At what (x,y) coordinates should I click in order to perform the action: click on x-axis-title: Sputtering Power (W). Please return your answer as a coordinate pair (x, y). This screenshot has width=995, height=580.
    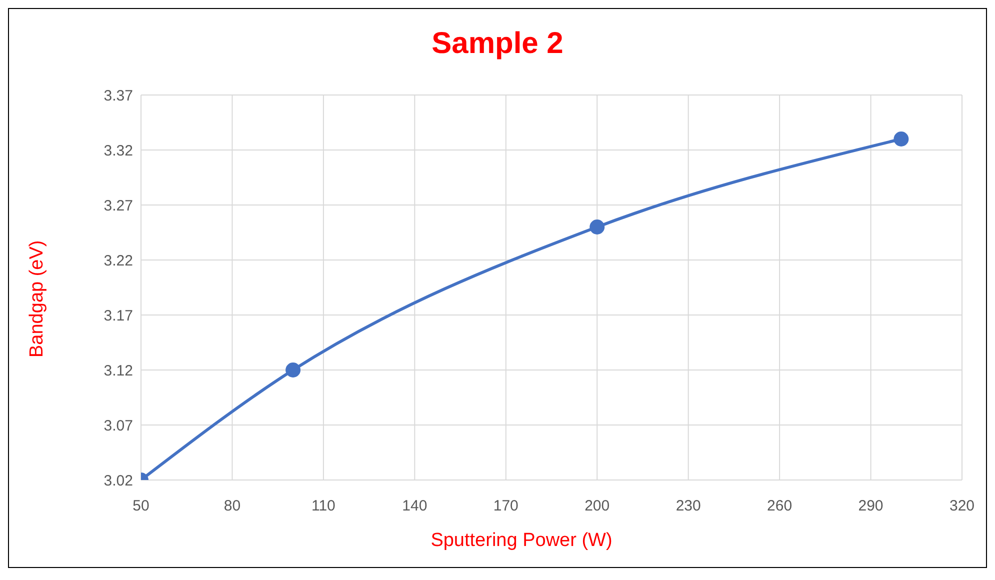
    Looking at the image, I should click on (522, 541).